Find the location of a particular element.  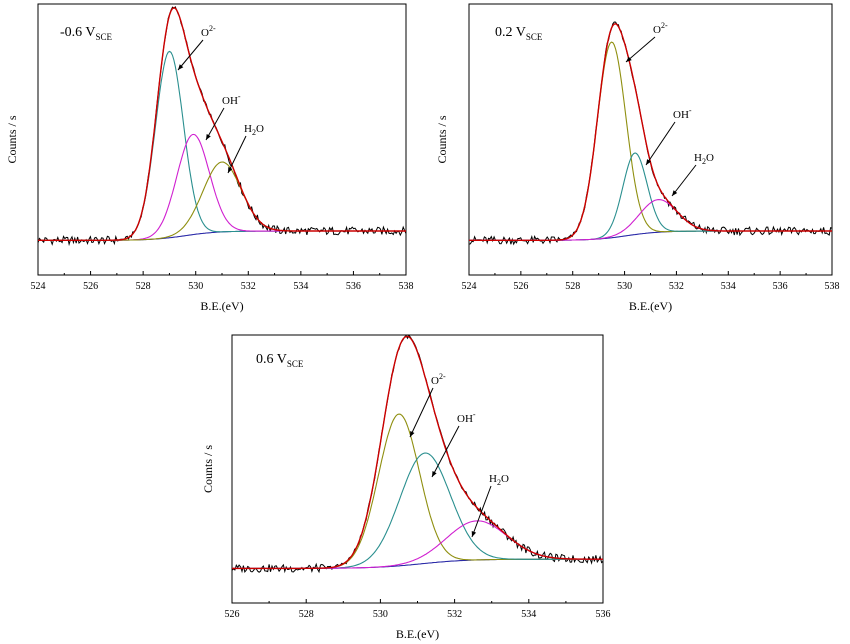

component-peak-o2 is located at coordinates (417, 510).